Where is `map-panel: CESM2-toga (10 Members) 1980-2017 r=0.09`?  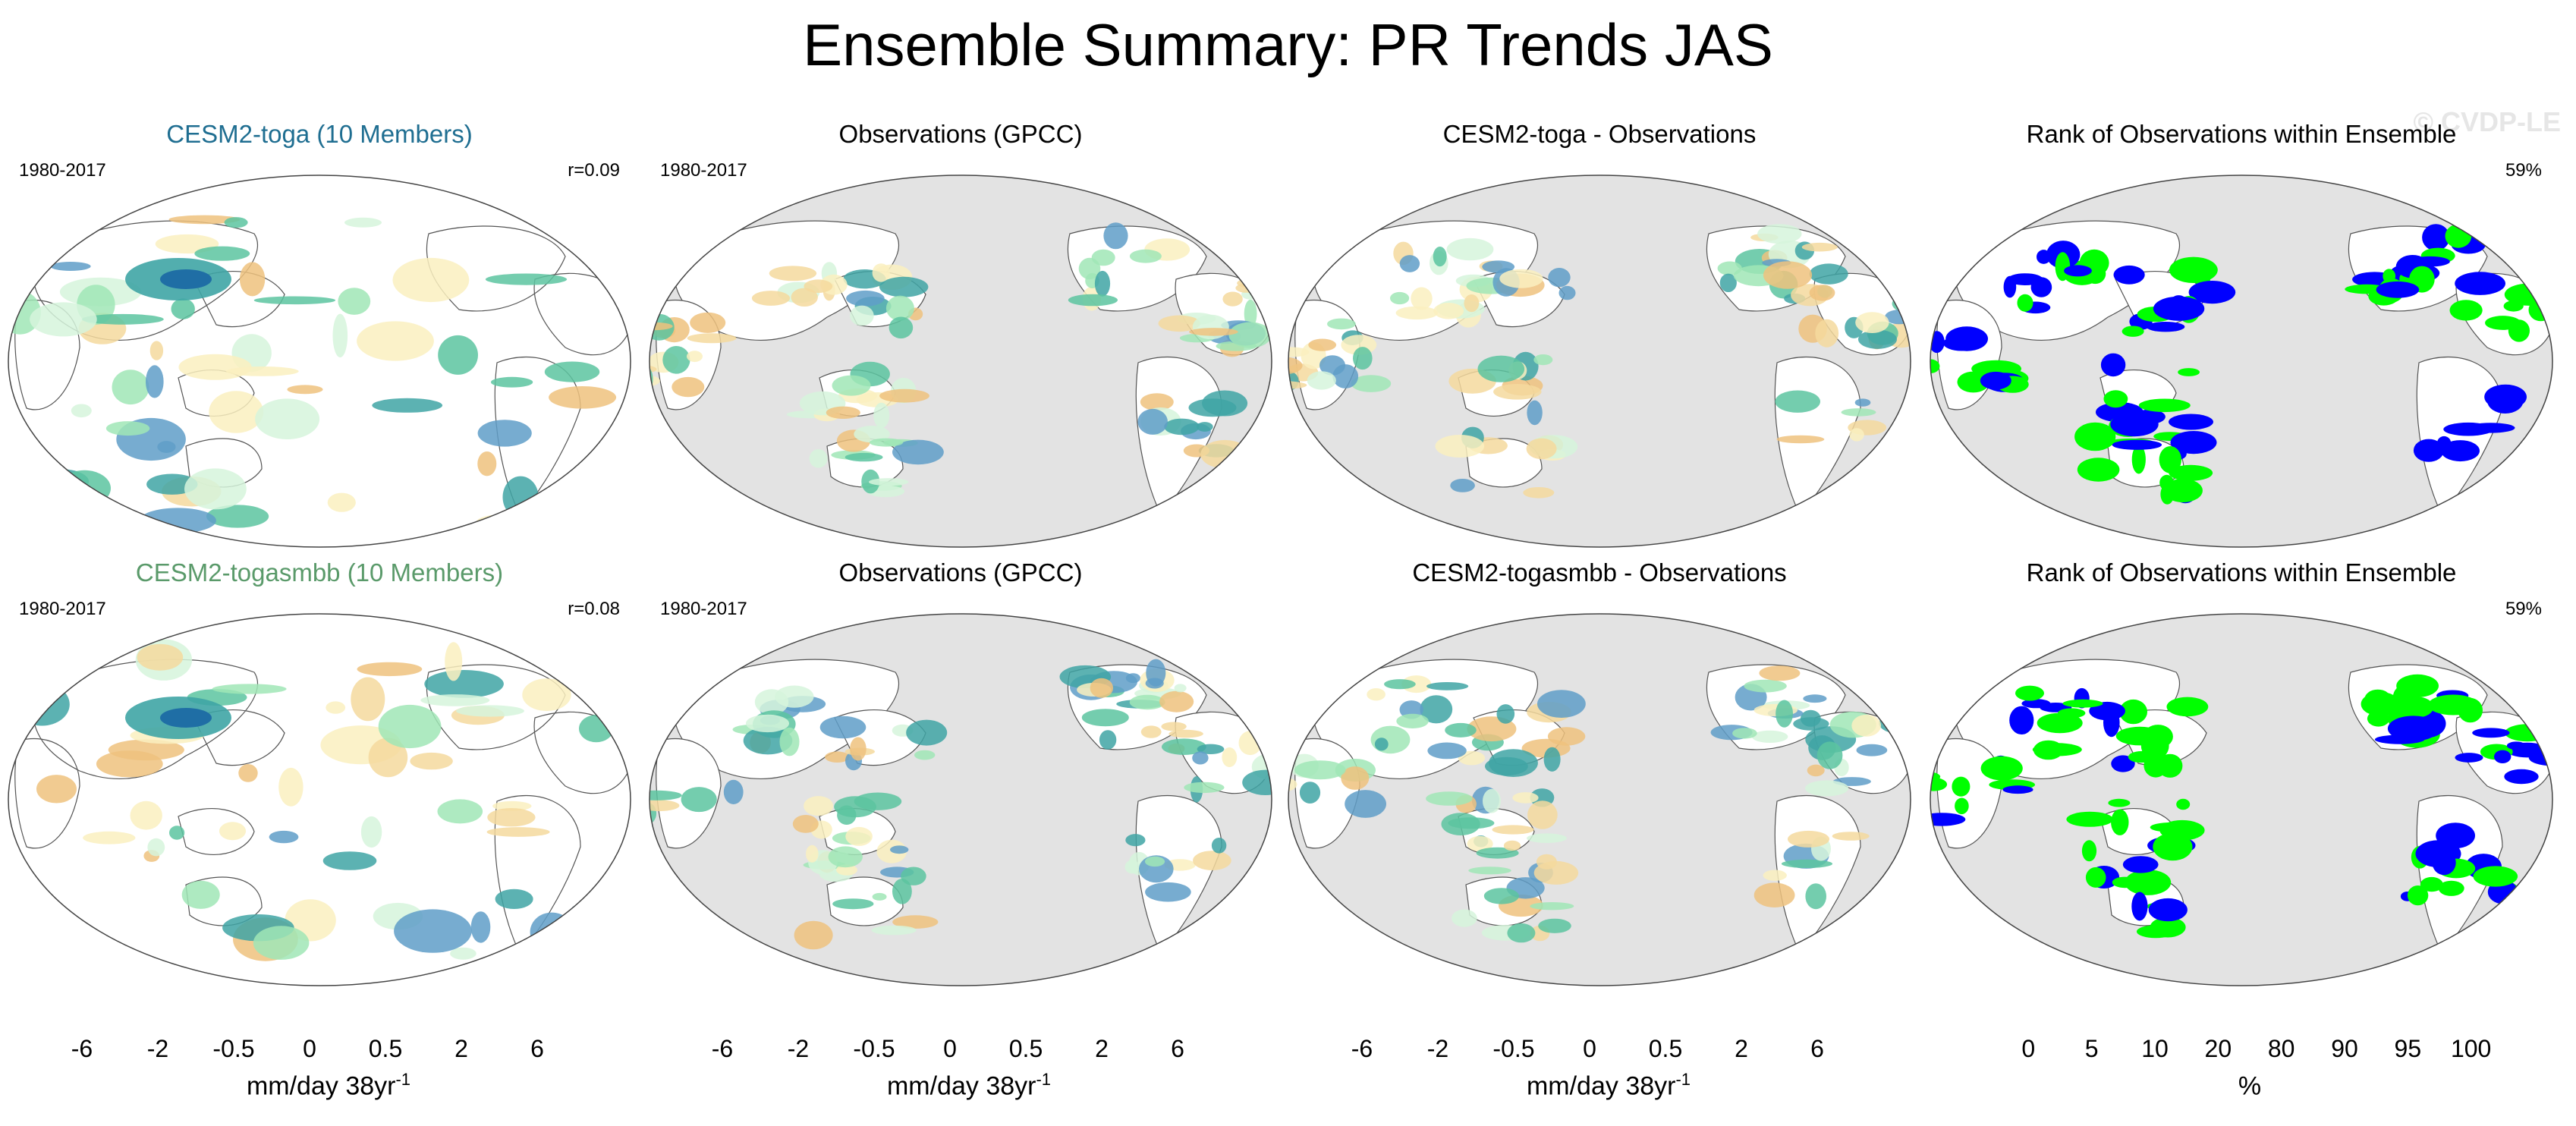 map-panel: CESM2-toga (10 Members) 1980-2017 r=0.09 is located at coordinates (319, 338).